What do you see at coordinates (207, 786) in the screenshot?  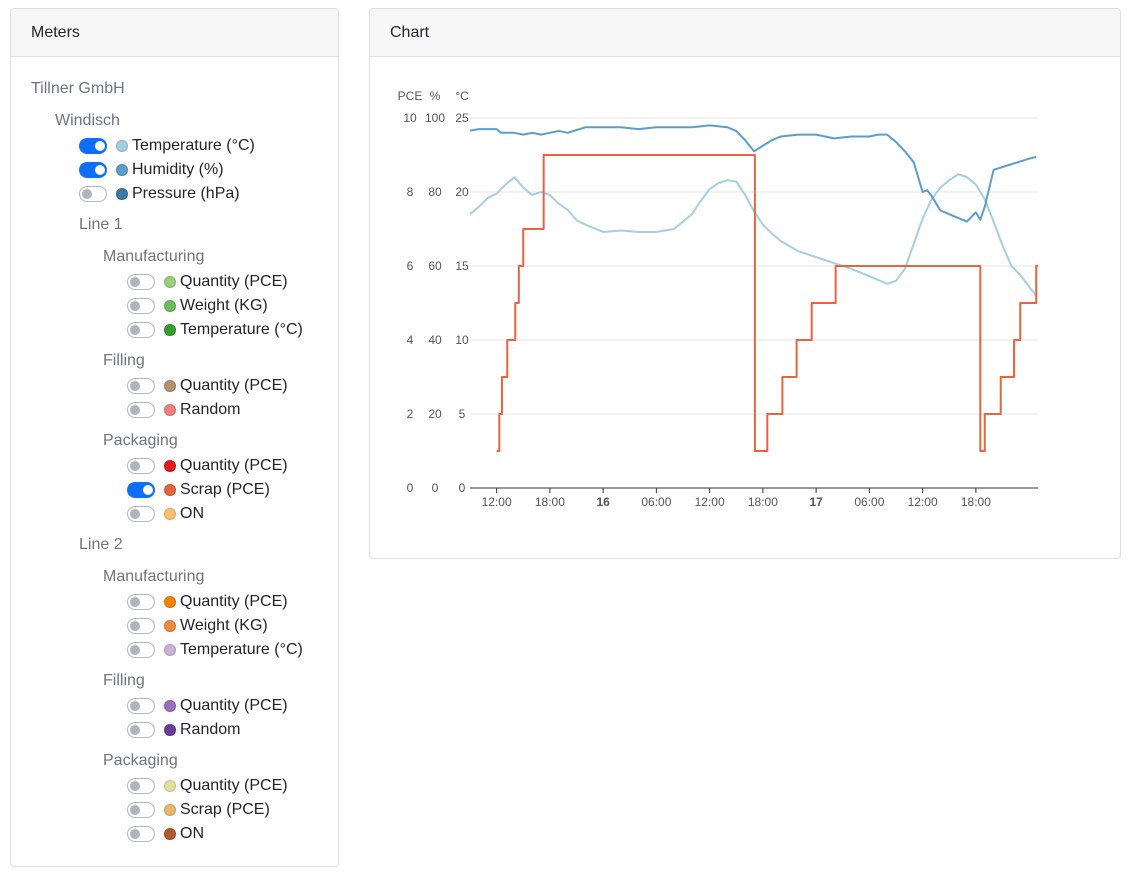 I see `line2-packaging-meter-0-row: Quantity (PCE)` at bounding box center [207, 786].